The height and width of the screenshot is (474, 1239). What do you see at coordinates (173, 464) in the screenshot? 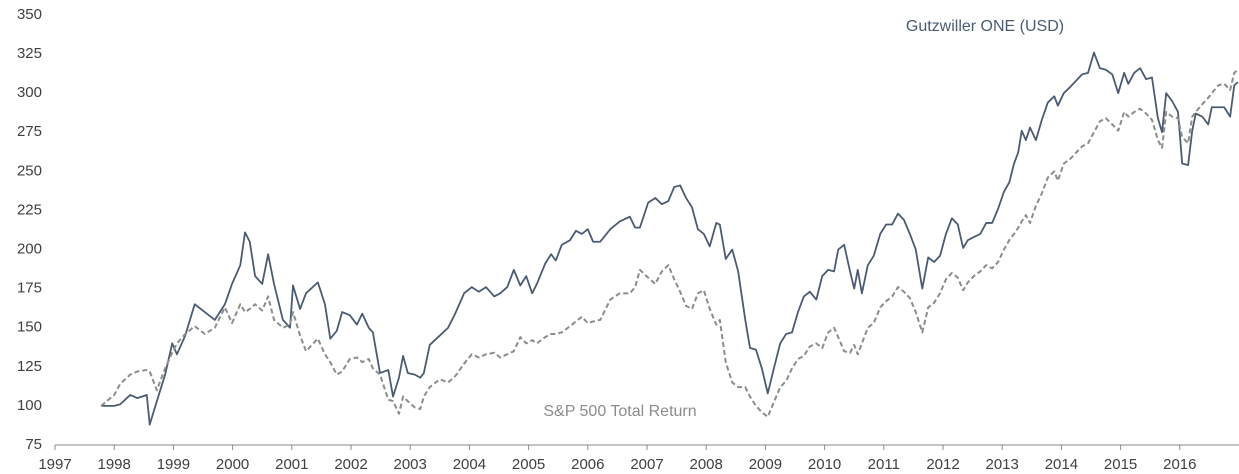
I see `x-tick-label: 1999` at bounding box center [173, 464].